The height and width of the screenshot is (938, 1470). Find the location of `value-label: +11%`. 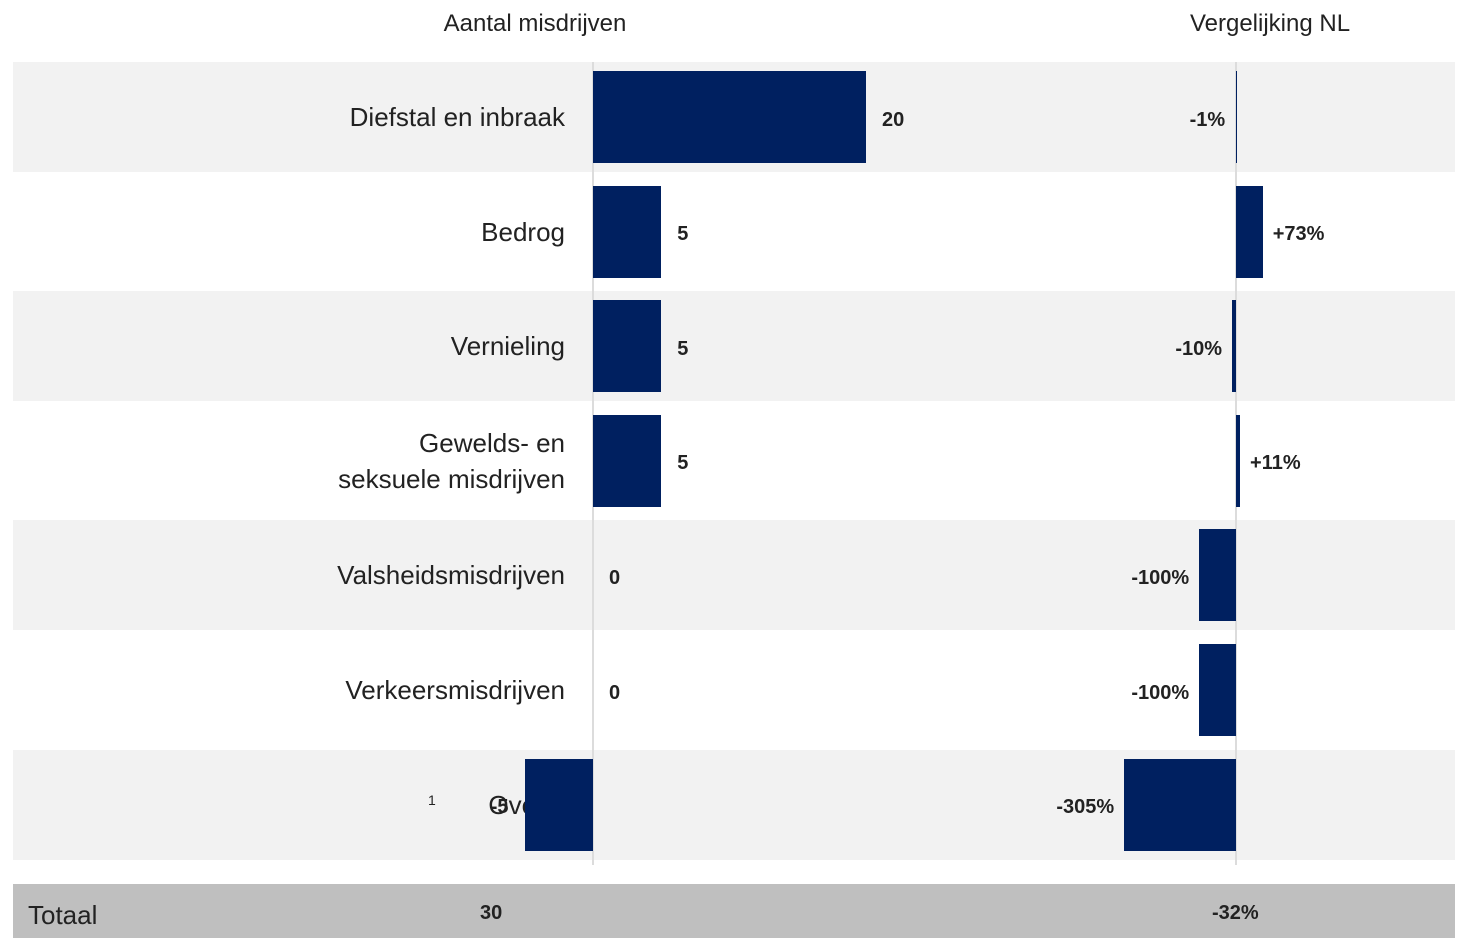

value-label: +11% is located at coordinates (1275, 463).